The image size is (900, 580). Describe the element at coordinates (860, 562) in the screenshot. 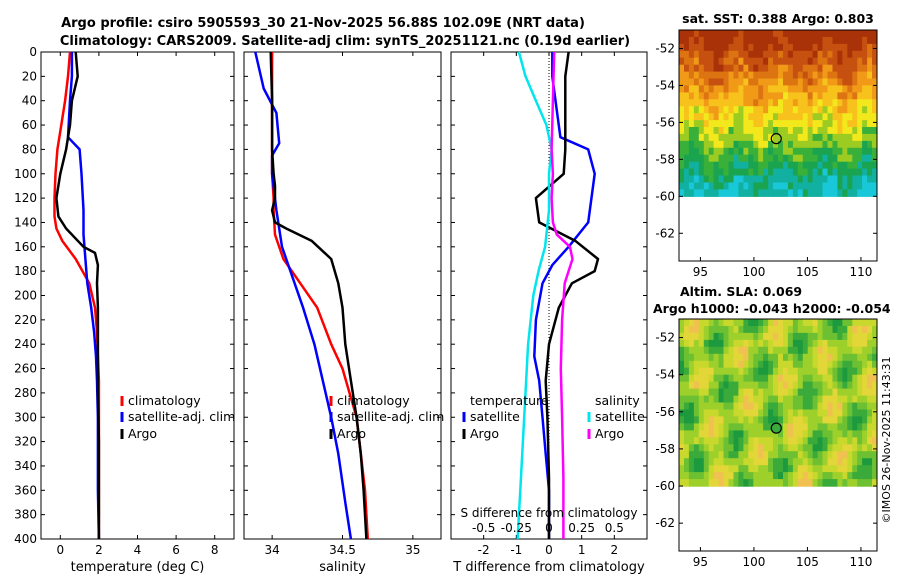

I see `x-tick-label: 110` at that location.